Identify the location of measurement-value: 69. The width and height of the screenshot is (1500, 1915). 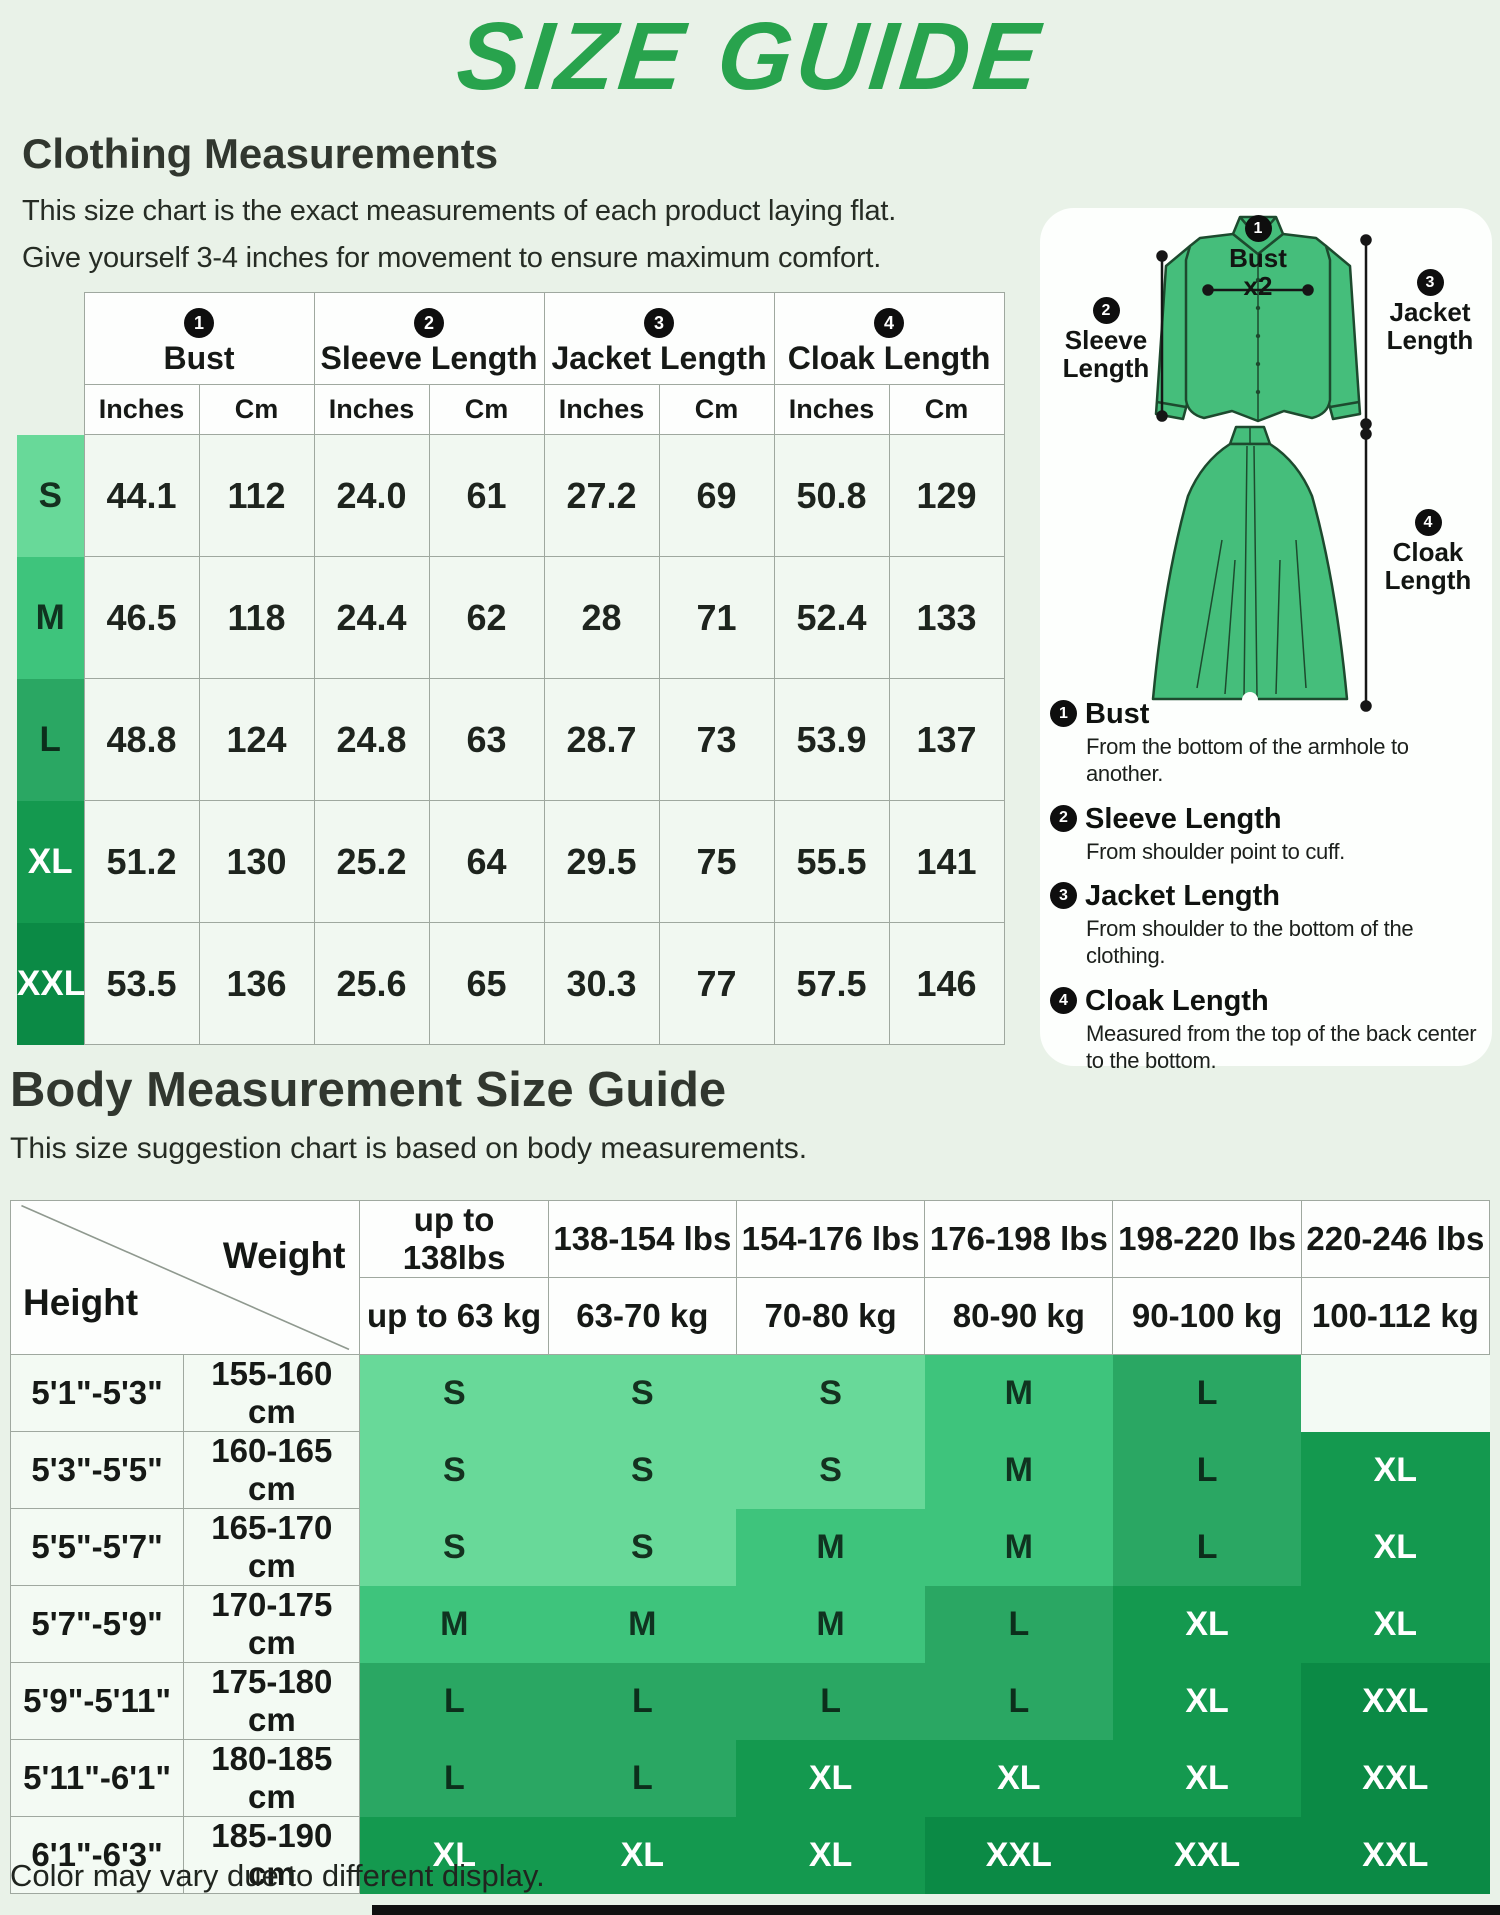
(716, 495).